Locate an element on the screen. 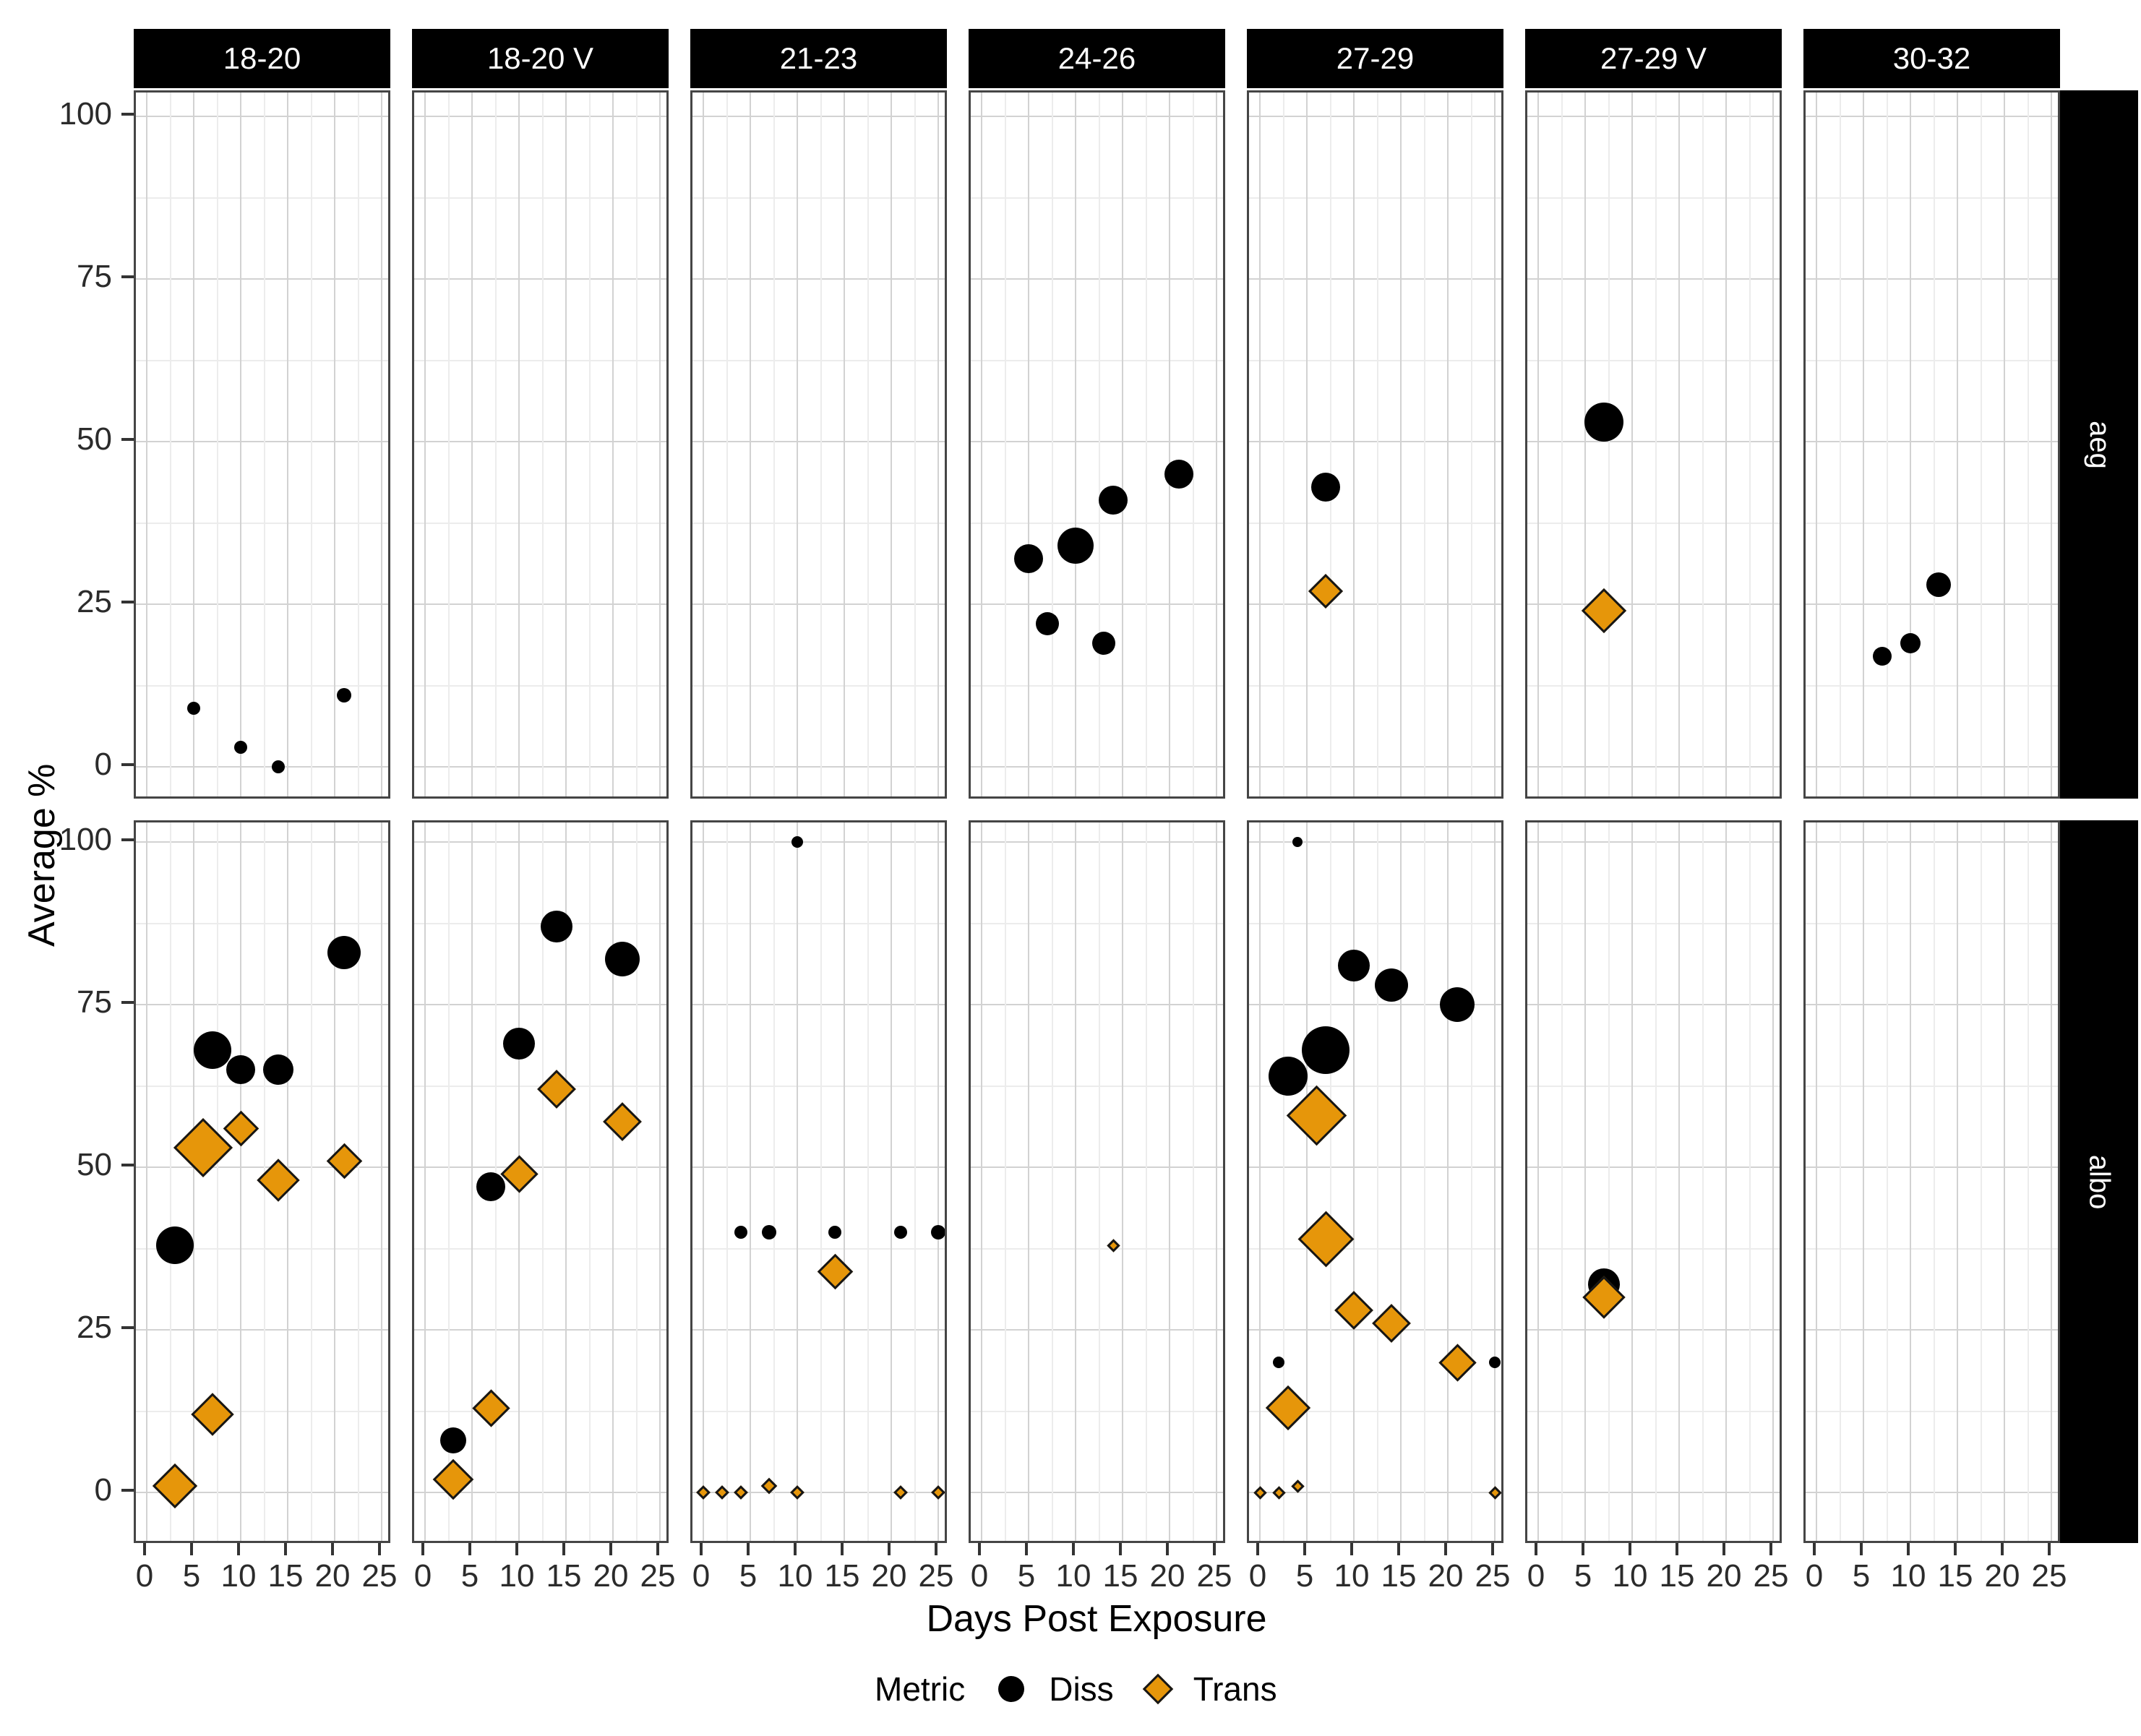 The height and width of the screenshot is (1736, 2141). facet-column-strip: 24-26 is located at coordinates (1097, 58).